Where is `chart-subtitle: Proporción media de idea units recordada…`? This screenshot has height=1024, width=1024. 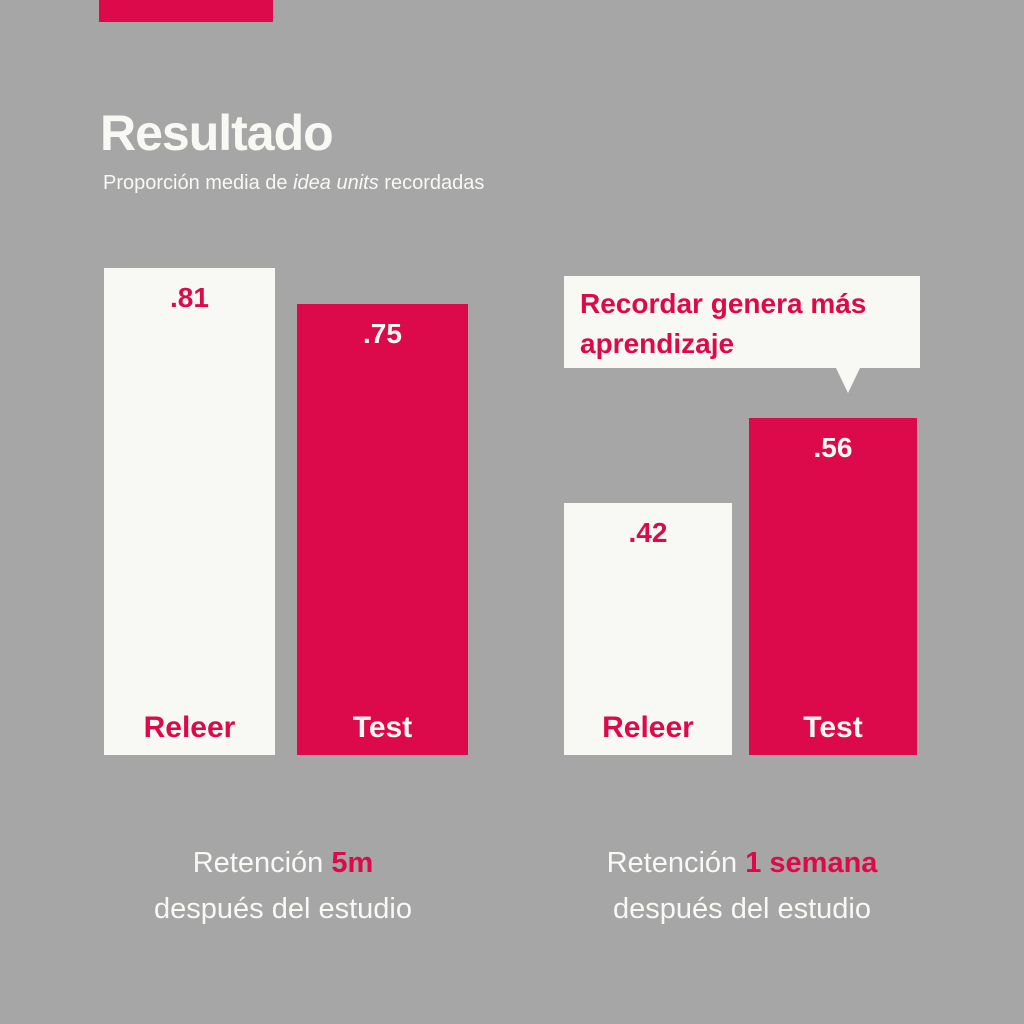 chart-subtitle: Proporción media de idea units recordada… is located at coordinates (293, 183).